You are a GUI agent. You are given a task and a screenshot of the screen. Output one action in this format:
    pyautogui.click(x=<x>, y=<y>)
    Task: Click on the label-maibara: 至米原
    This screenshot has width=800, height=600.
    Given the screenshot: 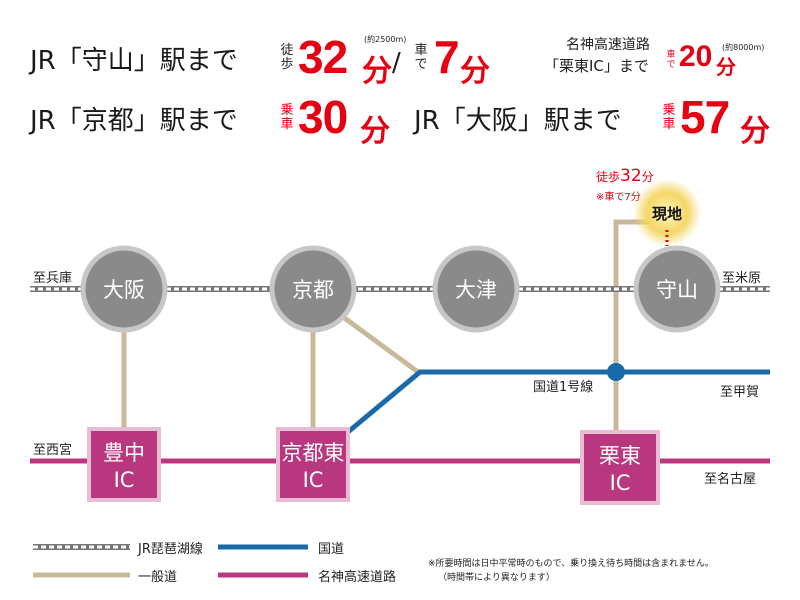 What is the action you would take?
    pyautogui.click(x=742, y=278)
    